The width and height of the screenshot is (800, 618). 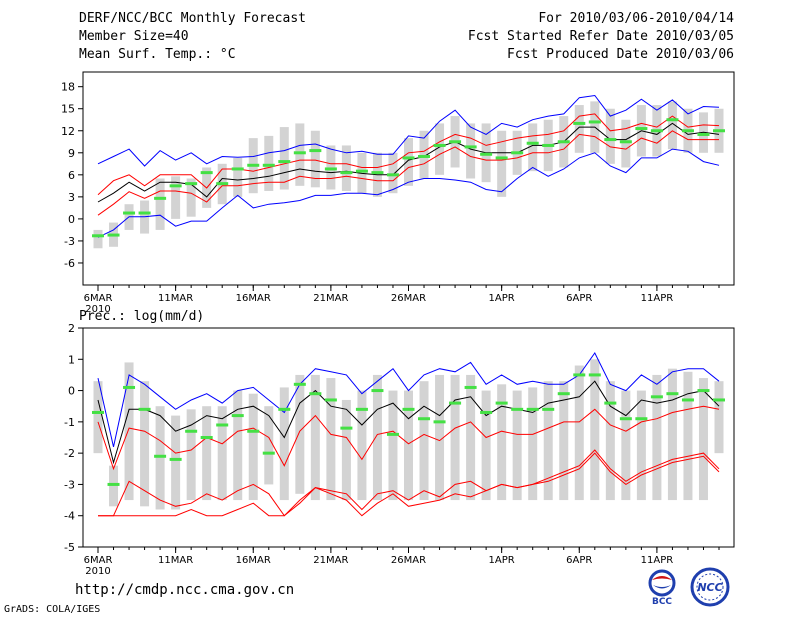 I want to click on precip-line-mean, so click(x=408, y=438).